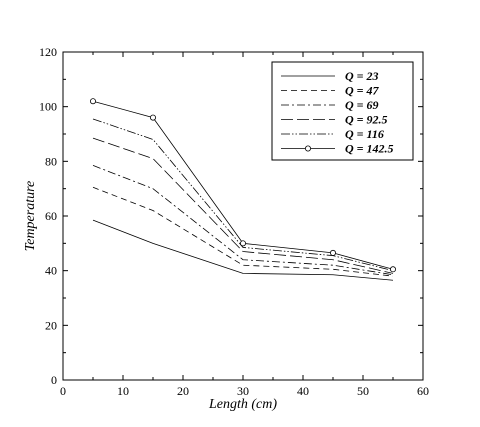  I want to click on y-tick-label: 0, so click(54, 380).